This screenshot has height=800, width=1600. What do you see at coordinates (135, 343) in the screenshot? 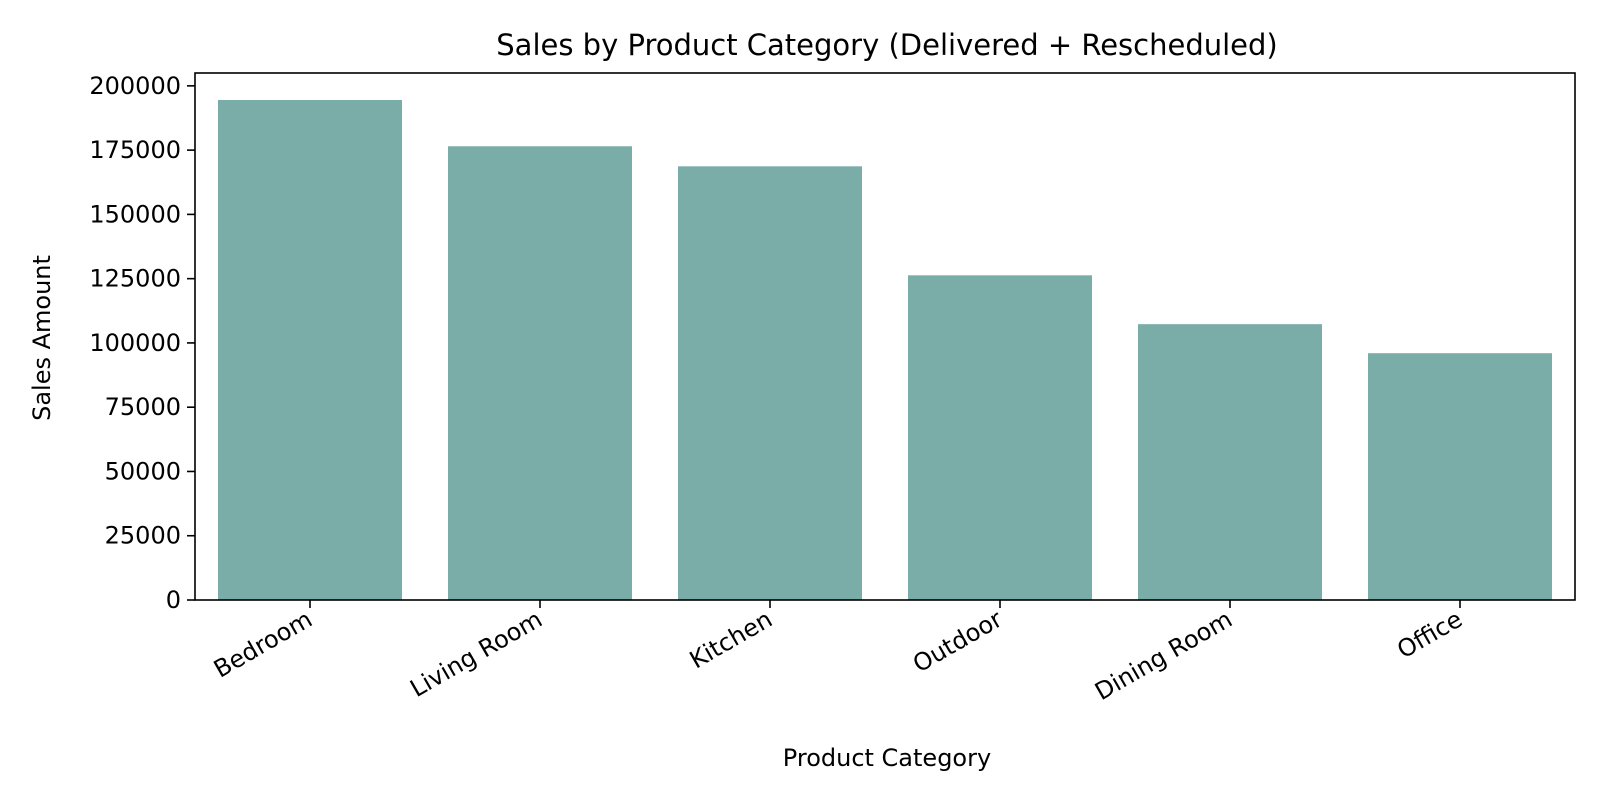
I see `y-tick-label: 100000` at bounding box center [135, 343].